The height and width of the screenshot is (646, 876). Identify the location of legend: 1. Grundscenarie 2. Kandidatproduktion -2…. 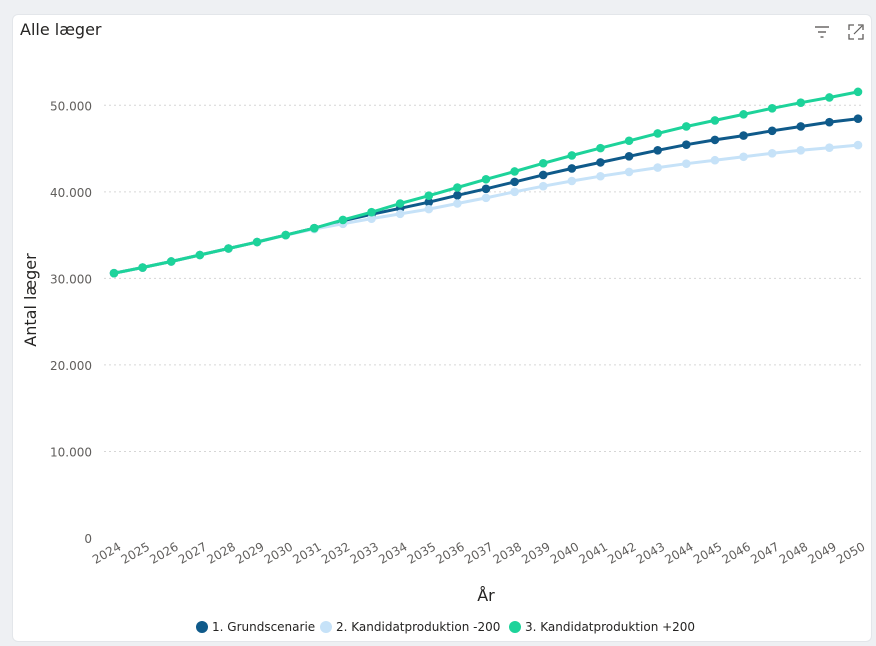
(445, 627).